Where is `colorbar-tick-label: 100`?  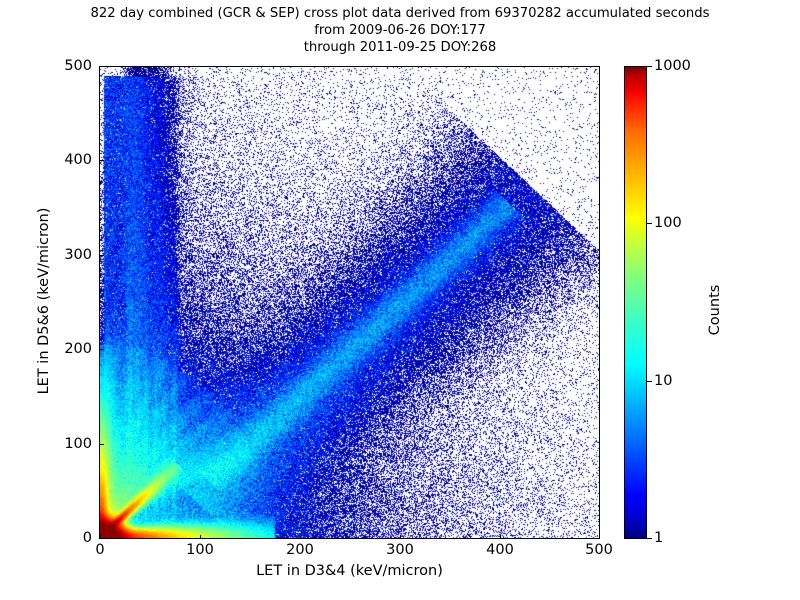
colorbar-tick-label: 100 is located at coordinates (668, 223).